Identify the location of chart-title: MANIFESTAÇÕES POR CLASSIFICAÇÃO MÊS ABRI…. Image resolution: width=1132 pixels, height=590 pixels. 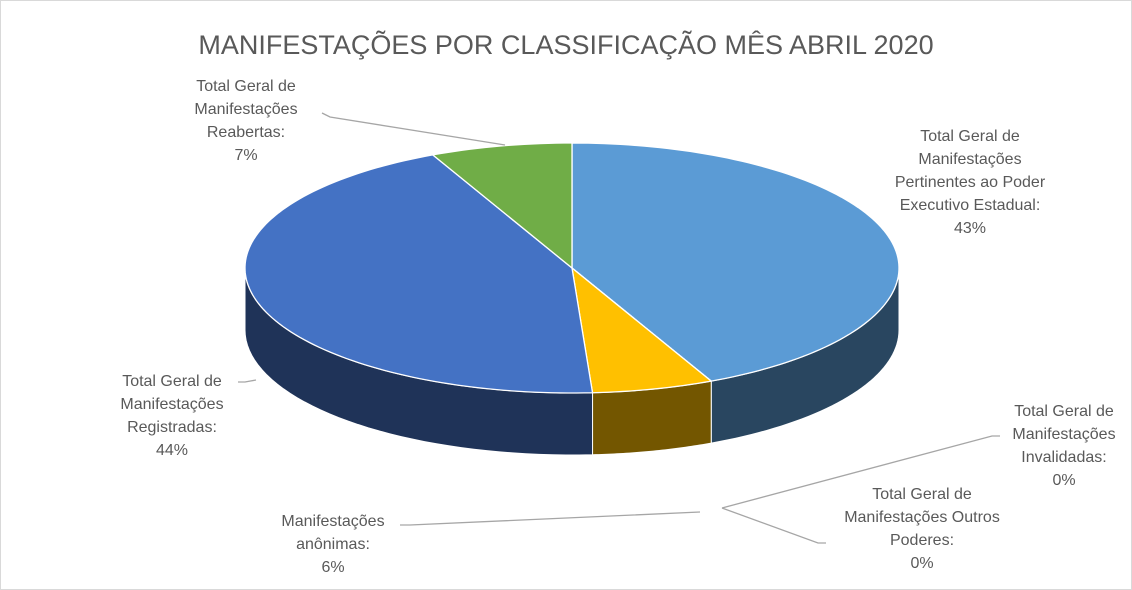
(566, 45).